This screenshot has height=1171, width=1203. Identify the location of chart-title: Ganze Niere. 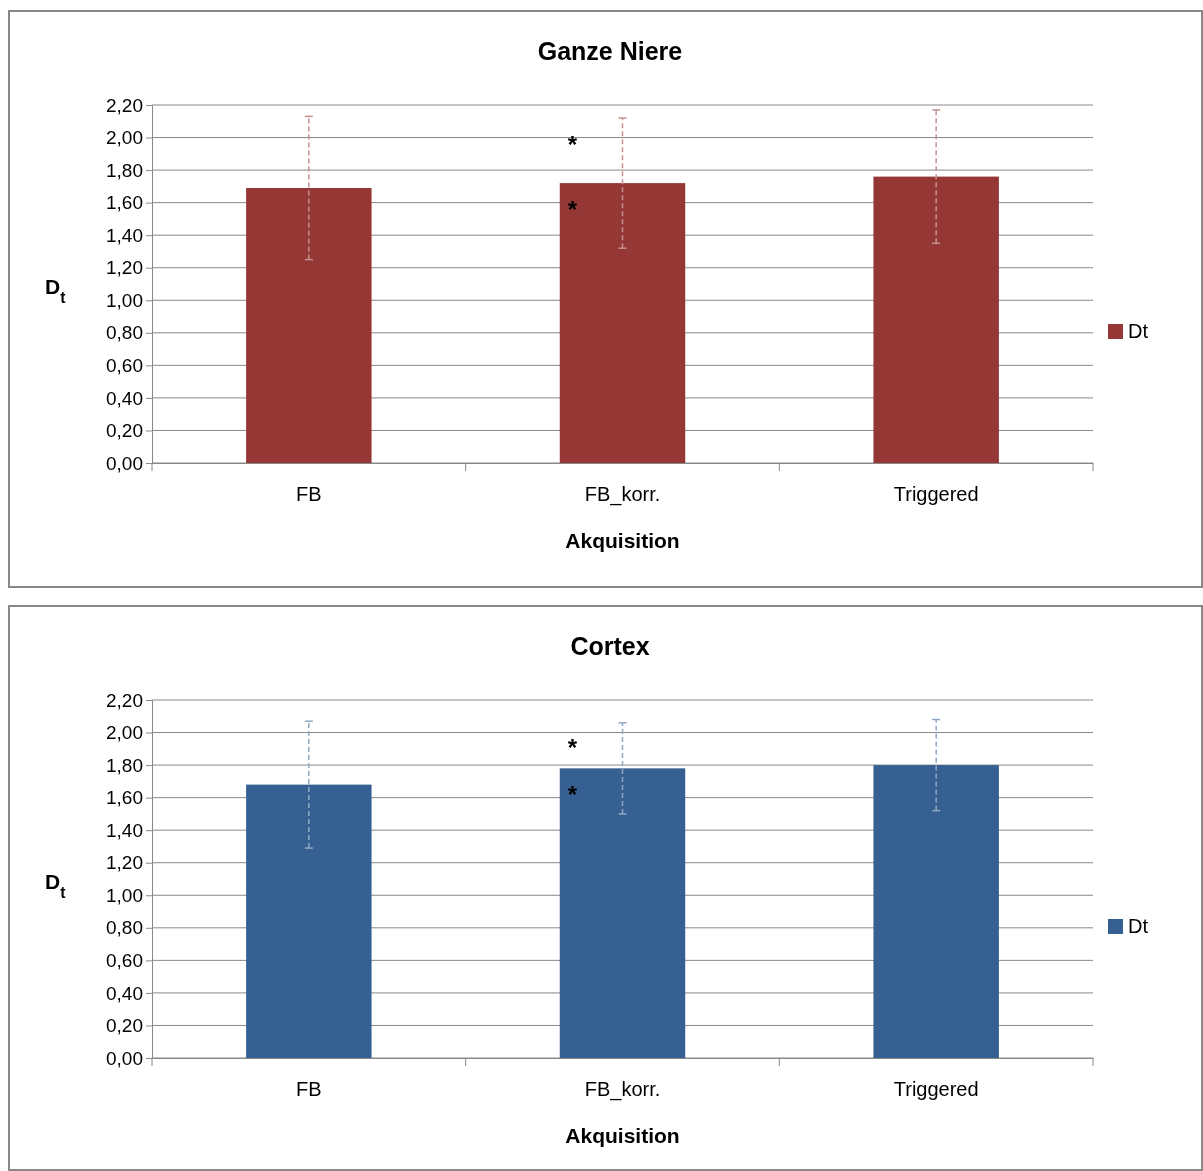
(610, 51).